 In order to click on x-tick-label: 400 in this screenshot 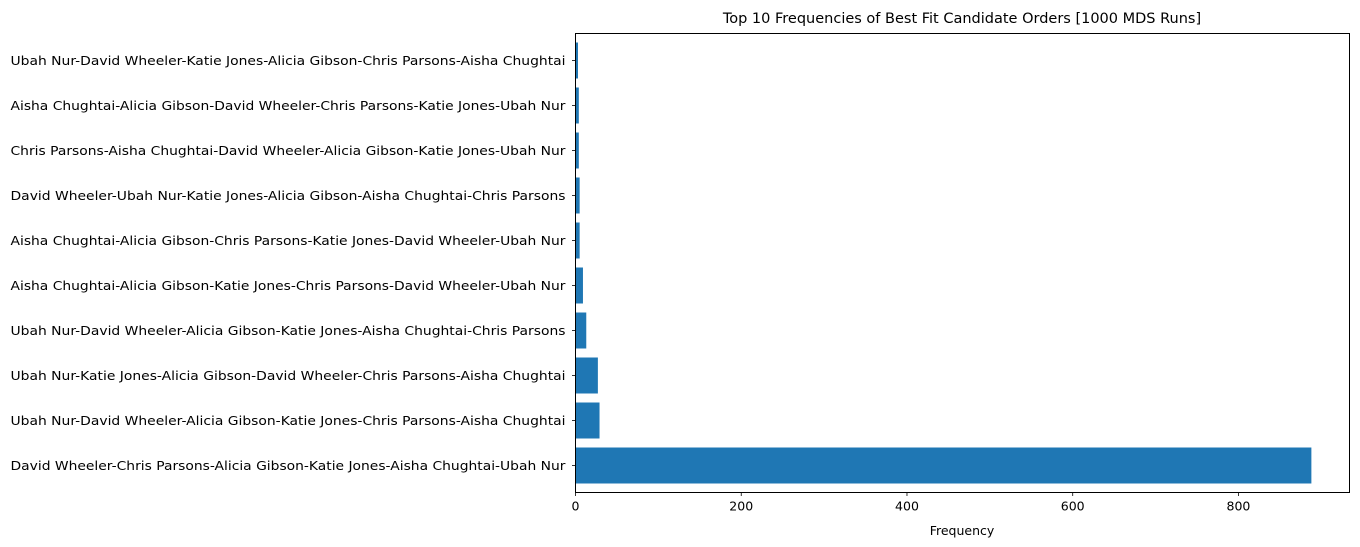, I will do `click(907, 506)`.